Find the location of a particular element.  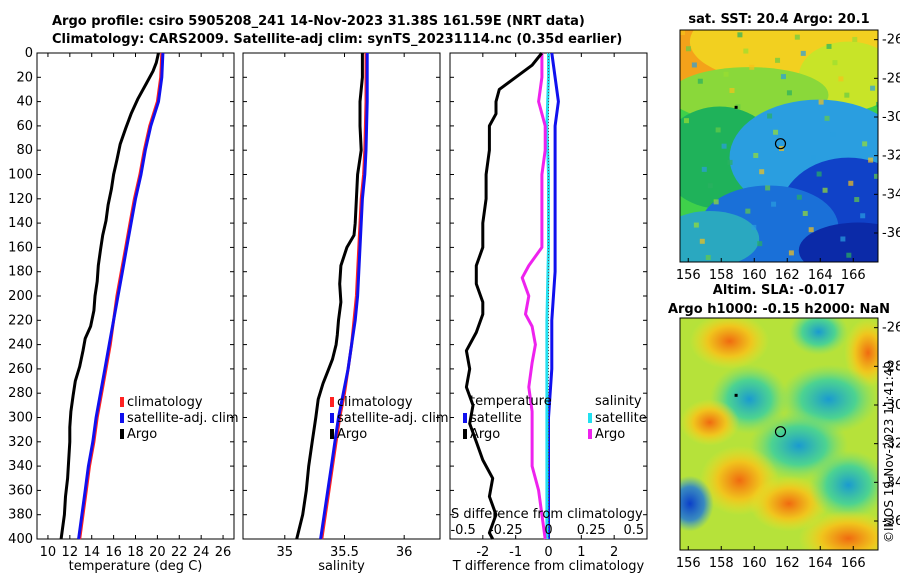

y-tick-label: 120 is located at coordinates (20, 199).